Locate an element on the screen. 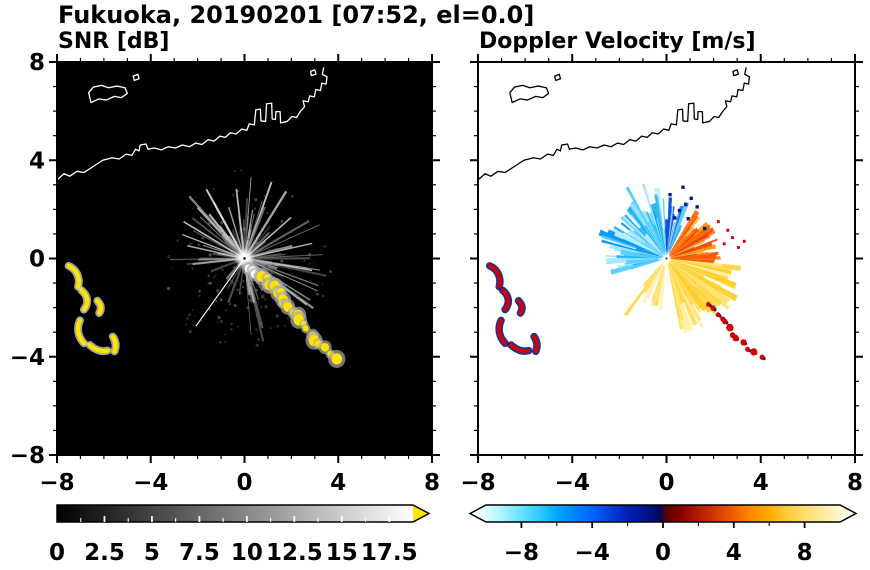 This screenshot has width=870, height=570. svg-text: 10 is located at coordinates (247, 553).